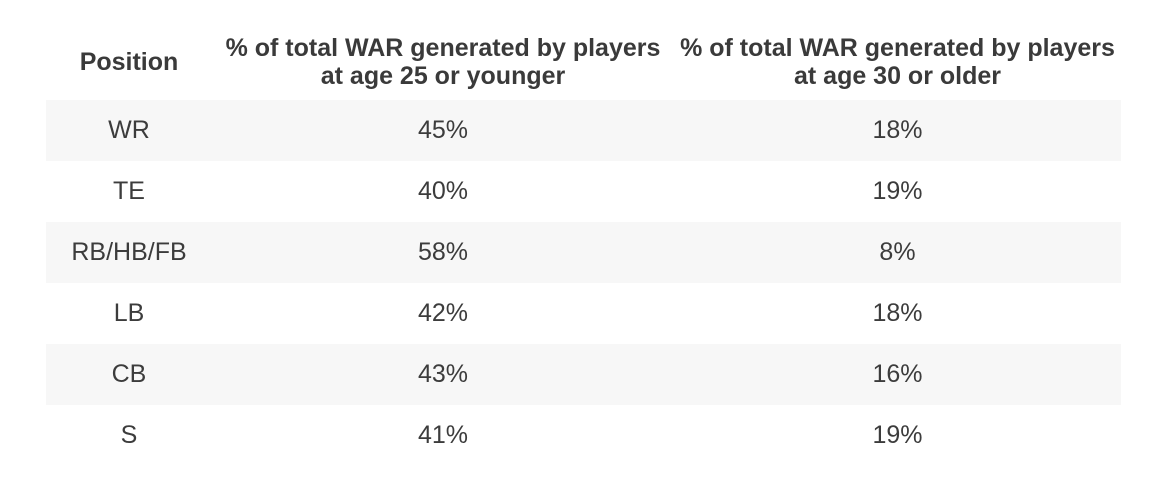  What do you see at coordinates (583, 191) in the screenshot?
I see `table-row: TE 40% 19%` at bounding box center [583, 191].